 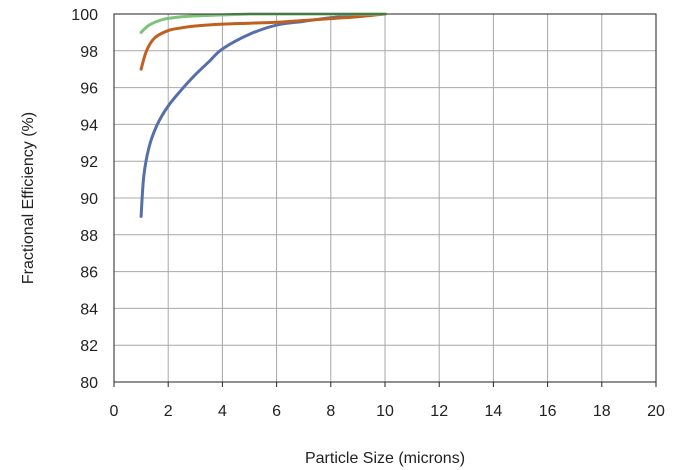 I want to click on x-tick-label: 18, so click(x=602, y=411).